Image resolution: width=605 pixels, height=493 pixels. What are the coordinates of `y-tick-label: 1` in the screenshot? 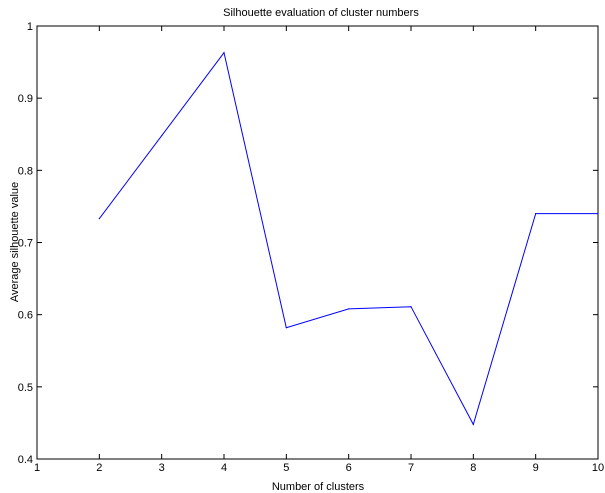 It's located at (30, 27).